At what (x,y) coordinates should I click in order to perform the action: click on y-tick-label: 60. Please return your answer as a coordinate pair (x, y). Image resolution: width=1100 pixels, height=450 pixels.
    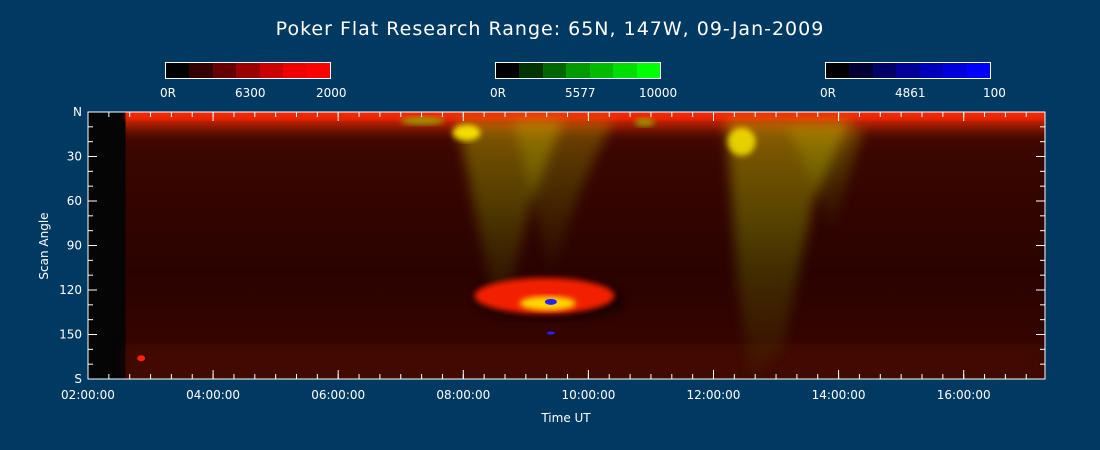
    Looking at the image, I should click on (74, 201).